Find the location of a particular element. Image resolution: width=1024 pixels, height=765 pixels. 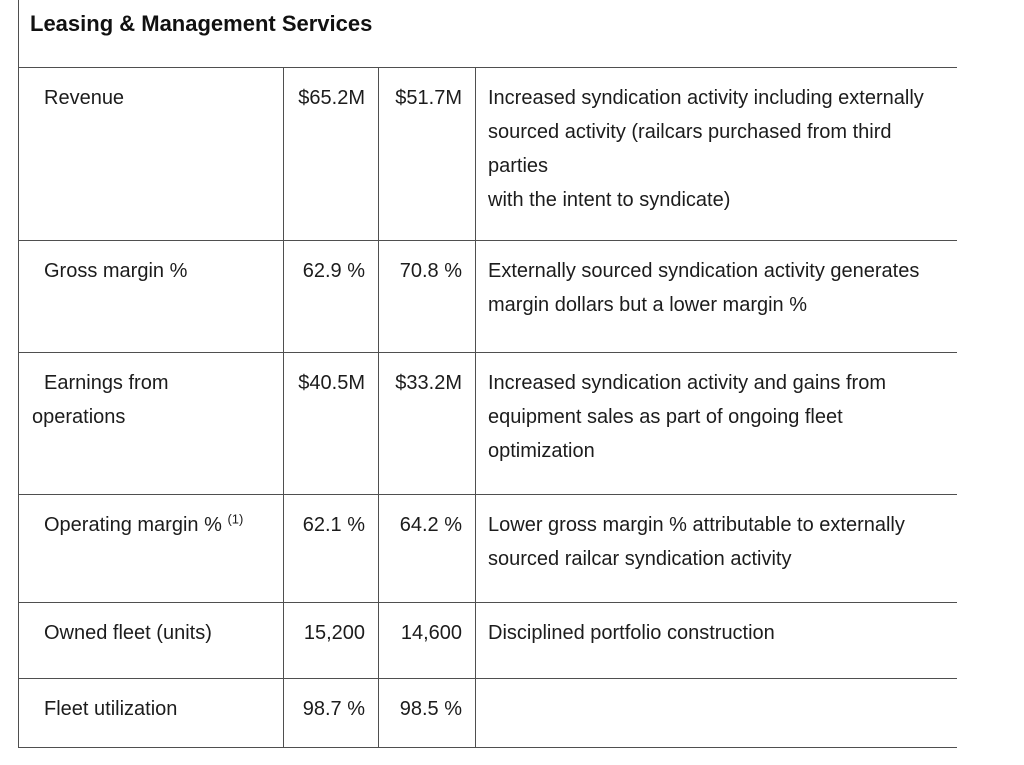

comment-line: with the intent to syndicate) is located at coordinates (609, 199).